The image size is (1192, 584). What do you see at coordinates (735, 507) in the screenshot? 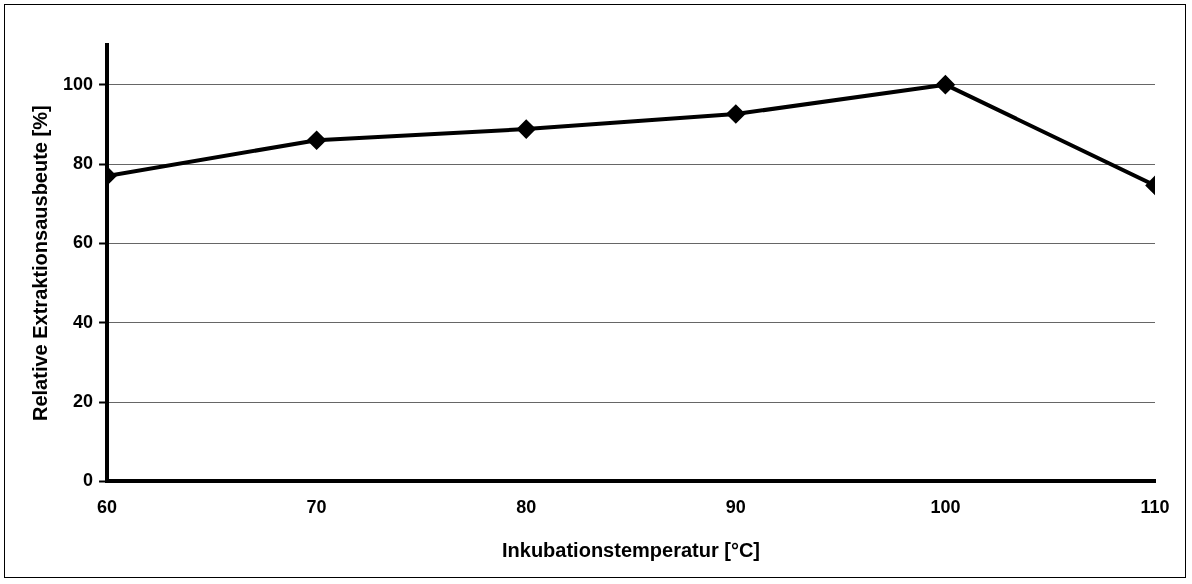
I see `x-tick-label: 90` at bounding box center [735, 507].